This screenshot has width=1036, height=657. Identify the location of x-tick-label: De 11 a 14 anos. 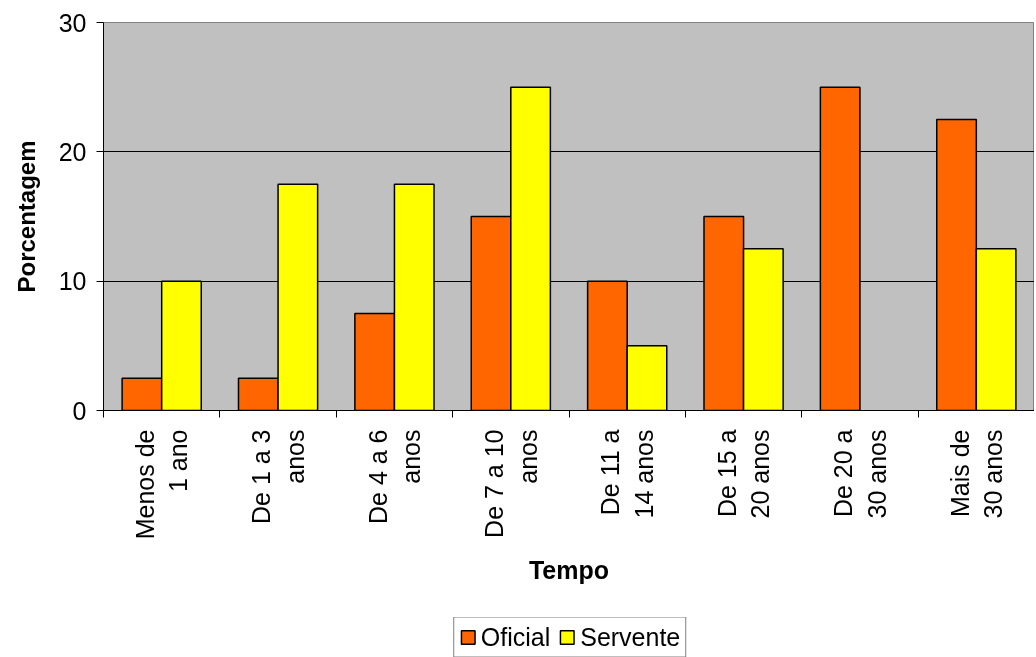
(627, 474).